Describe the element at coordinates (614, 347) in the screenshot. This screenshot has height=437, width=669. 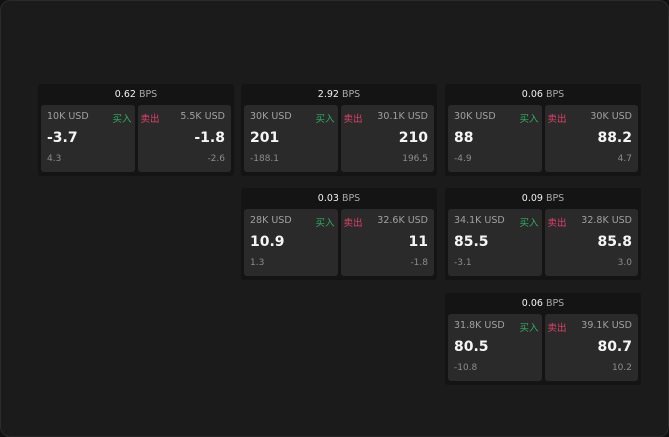
I see `sell-price: 80.7` at that location.